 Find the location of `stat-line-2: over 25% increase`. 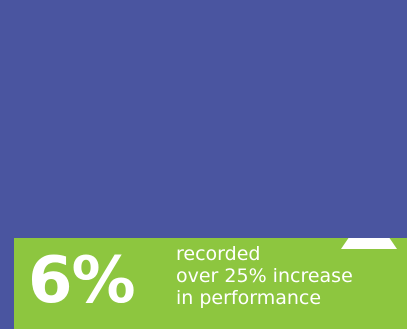

stat-line-2: over 25% increase is located at coordinates (264, 275).